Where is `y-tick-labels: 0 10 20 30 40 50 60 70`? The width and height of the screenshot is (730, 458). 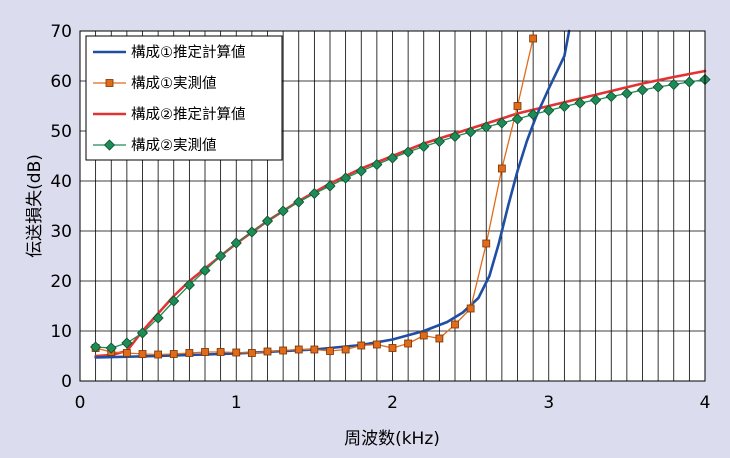 y-tick-labels: 0 10 20 30 40 50 60 70 is located at coordinates (61, 207).